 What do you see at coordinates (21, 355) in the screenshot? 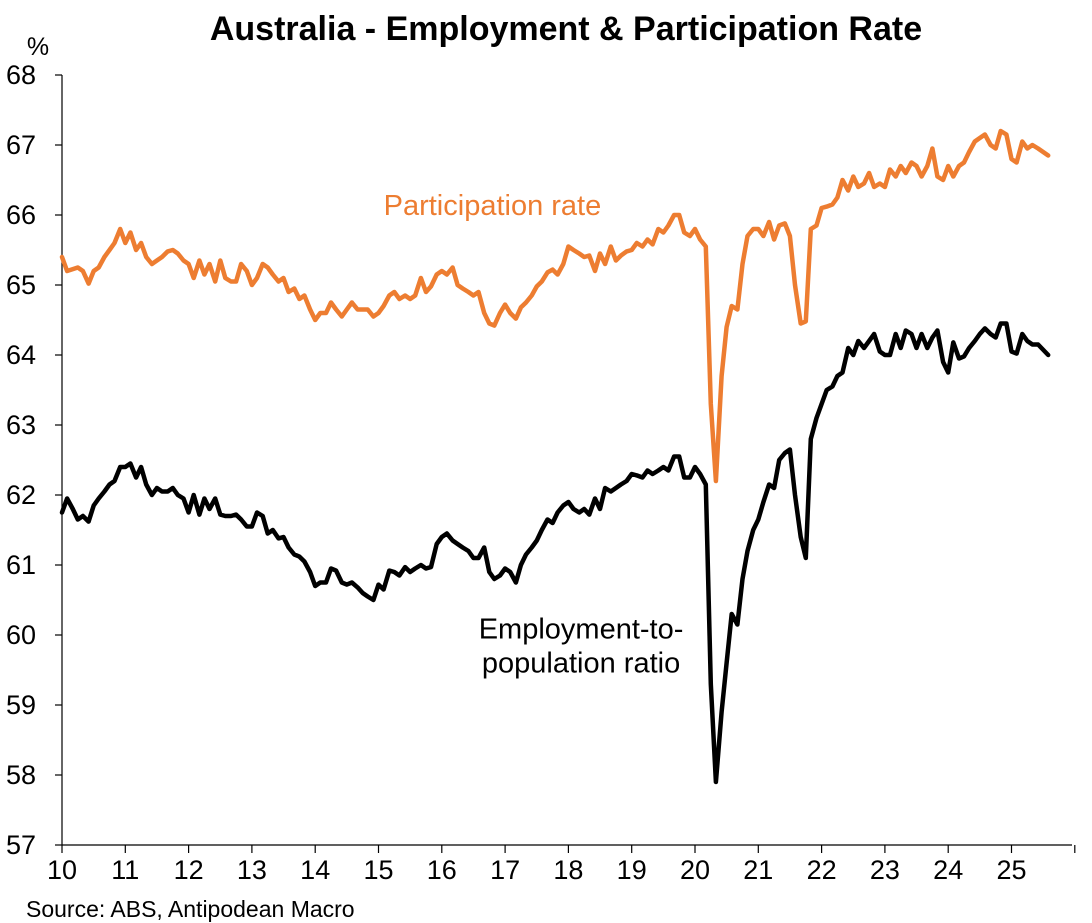
I see `y-tick-label: 64` at bounding box center [21, 355].